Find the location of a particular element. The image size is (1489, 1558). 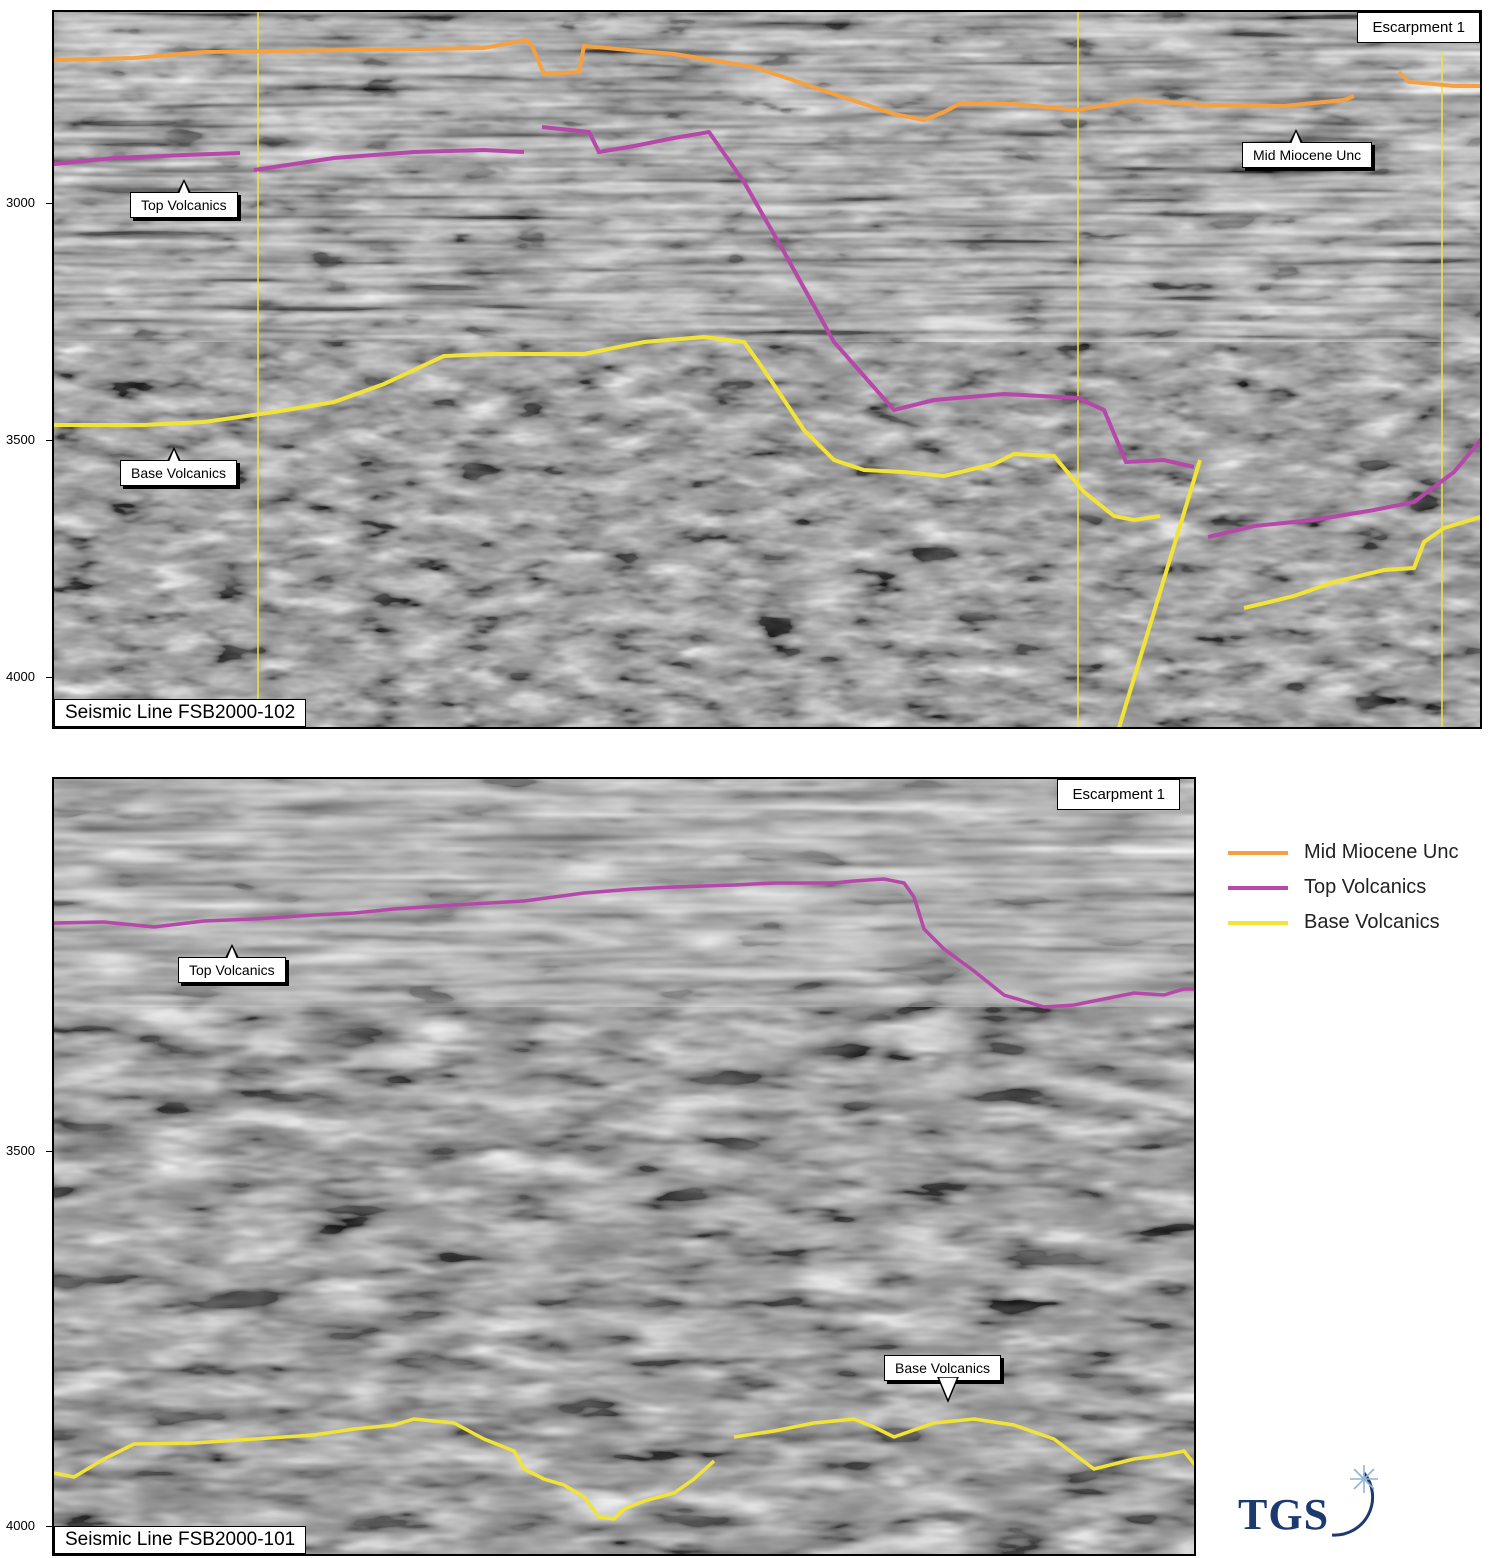

fault-line is located at coordinates (1159, 593).